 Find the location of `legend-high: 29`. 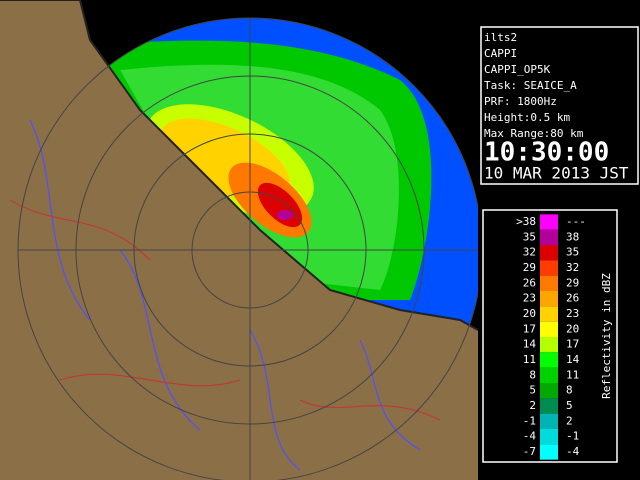

legend-high: 29 is located at coordinates (572, 282).